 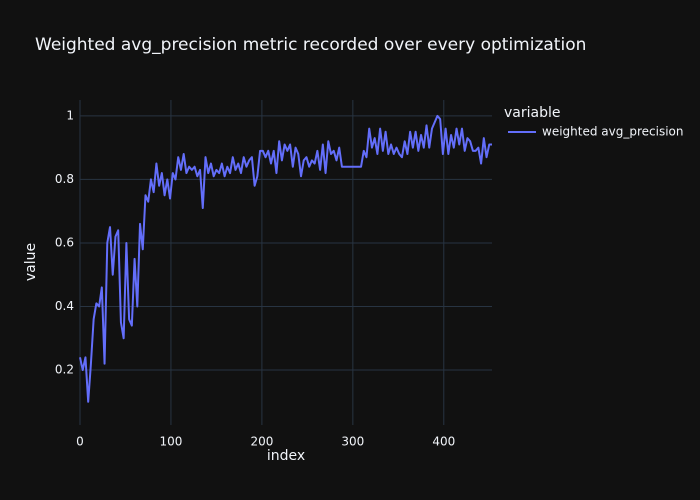 I want to click on x-tick-label: 100, so click(x=170, y=442).